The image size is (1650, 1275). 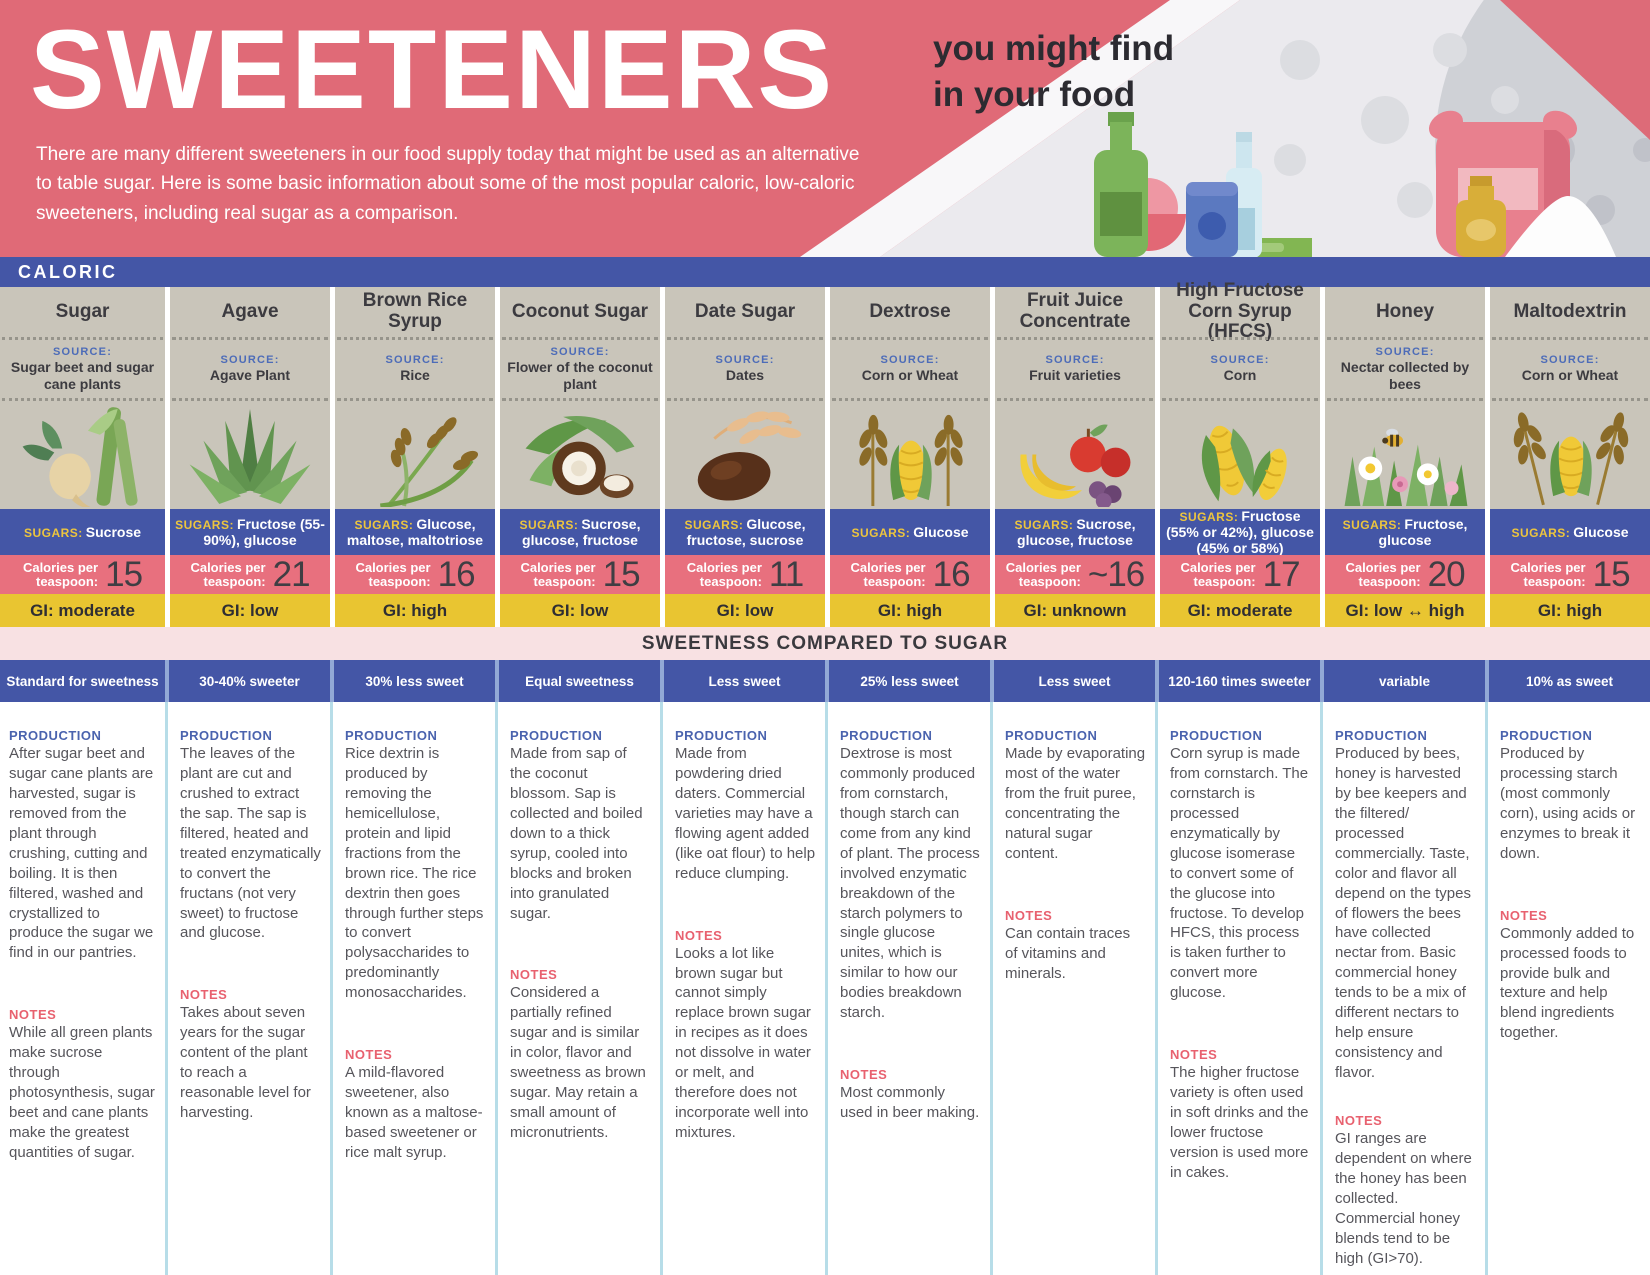 I want to click on sugars-cell: SUGARS: Fructose (55-90%), glucose, so click(x=247, y=532).